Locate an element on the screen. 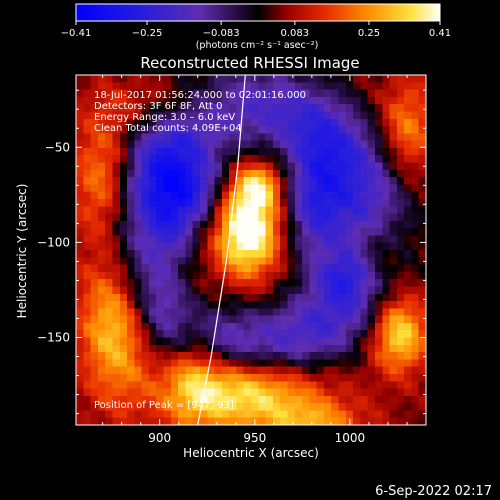  colorbar-unit-label: (photons cm⁻² s⁻¹ asec⁻²) is located at coordinates (257, 45).